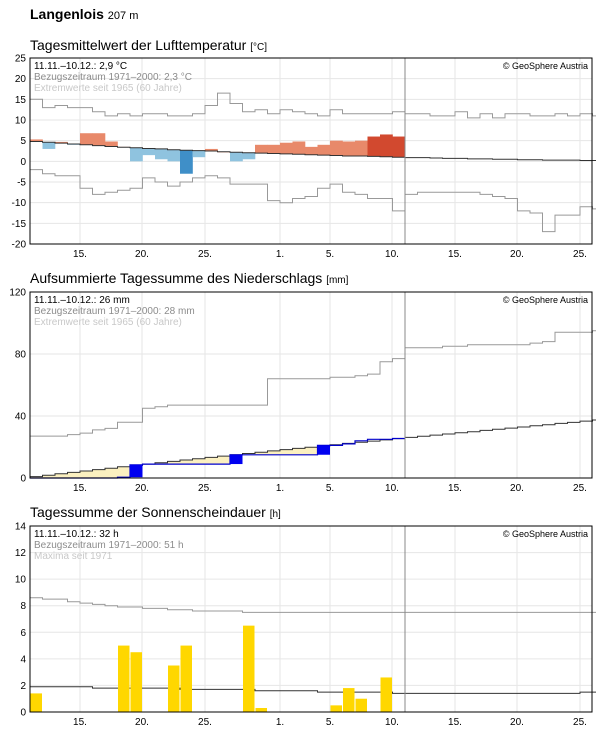  I want to click on temperature-normal-line, so click(313, 151).